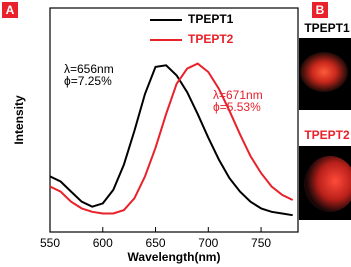 This screenshot has width=351, height=267. What do you see at coordinates (211, 19) in the screenshot?
I see `legend-label: TPEPT1` at bounding box center [211, 19].